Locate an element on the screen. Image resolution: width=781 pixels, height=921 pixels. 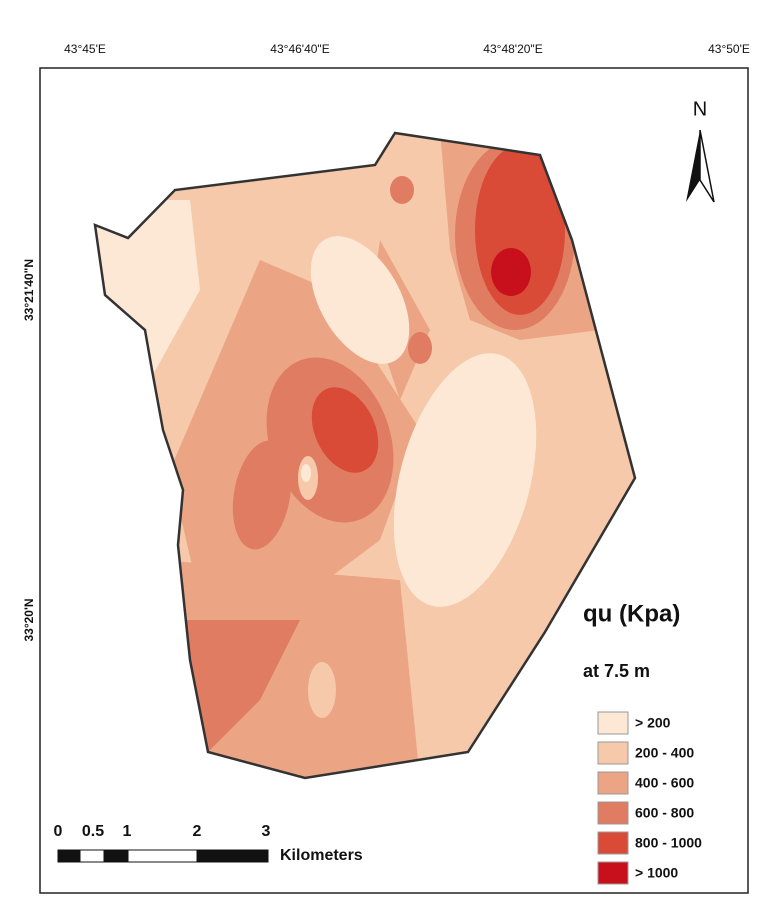
scale-labels: 0 0.5 1 2 3 is located at coordinates (162, 831).